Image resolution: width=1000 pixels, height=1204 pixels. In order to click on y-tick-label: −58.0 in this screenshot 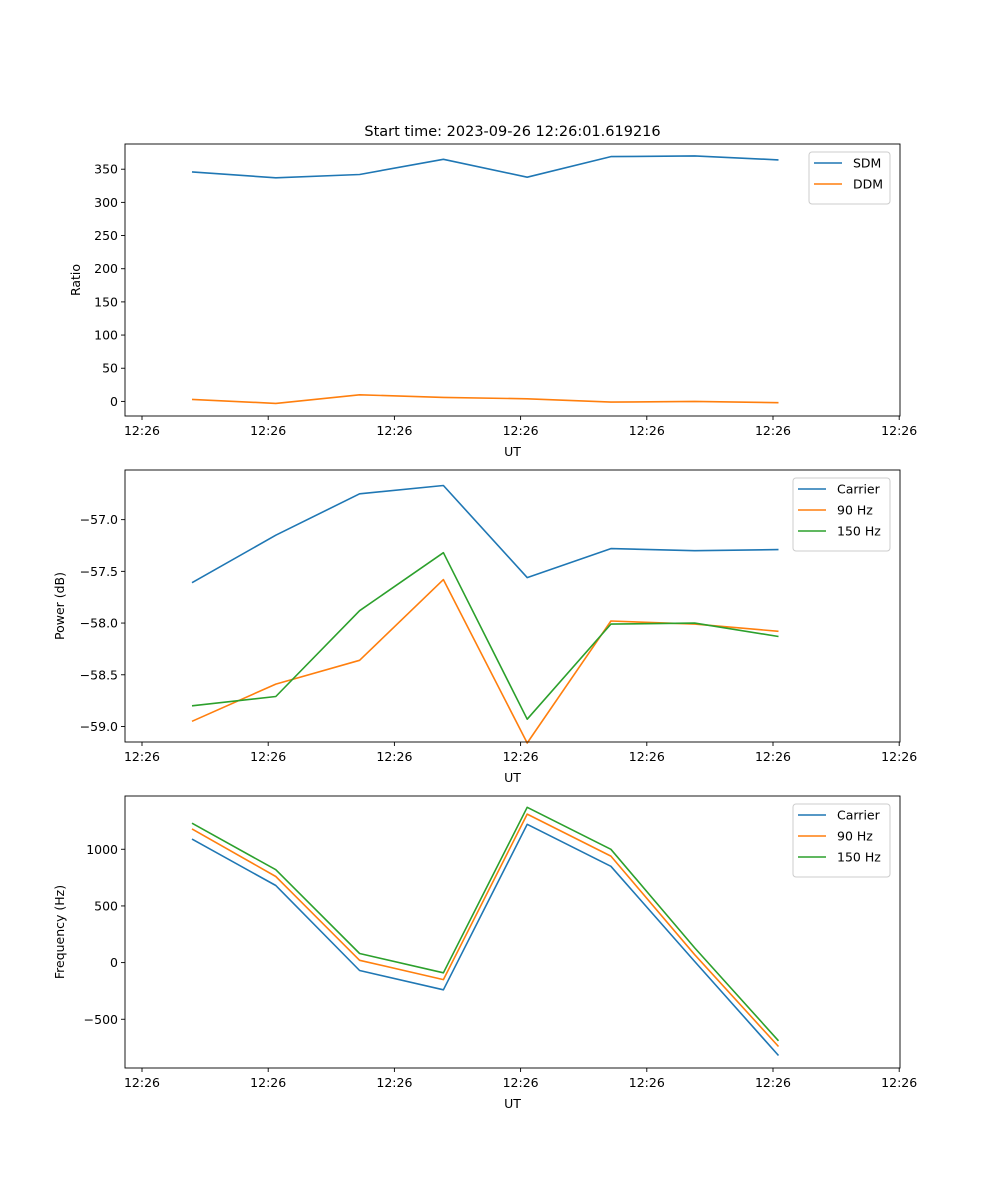, I will do `click(99, 623)`.